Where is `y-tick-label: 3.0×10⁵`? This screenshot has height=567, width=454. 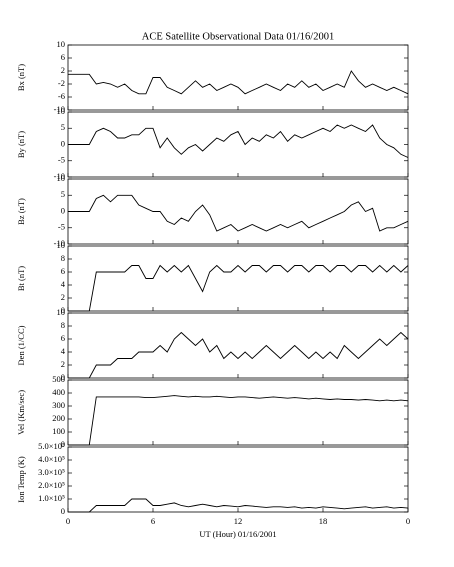
y-tick-label: 3.0×10⁵ is located at coordinates (51, 472).